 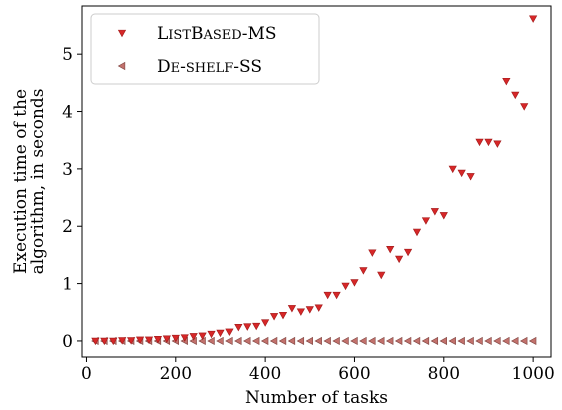 What do you see at coordinates (176, 68) in the screenshot?
I see `legend-label-part: e` at bounding box center [176, 68].